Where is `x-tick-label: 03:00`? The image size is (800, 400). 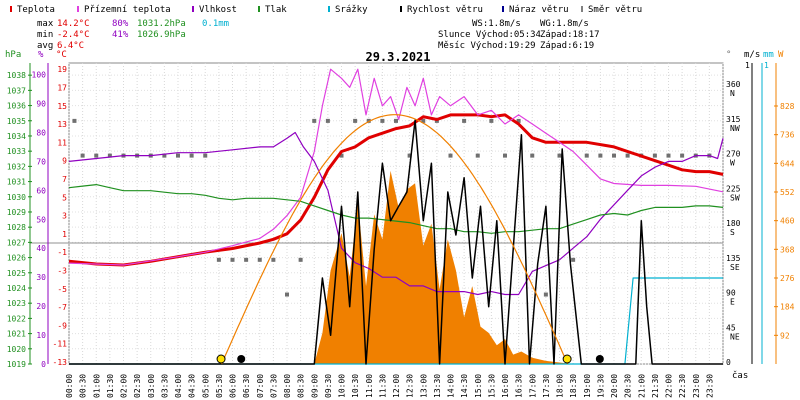
x-tick-label: 03:00 is located at coordinates (151, 386).